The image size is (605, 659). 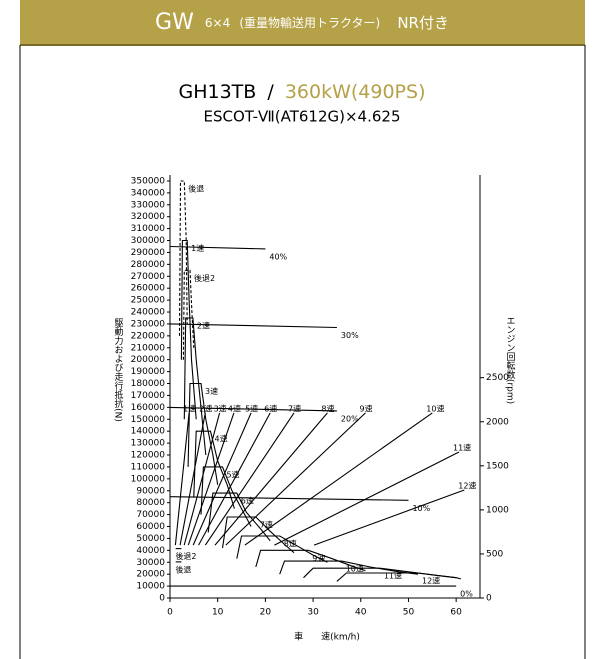 I want to click on x-tick-label: 30, so click(x=313, y=613).